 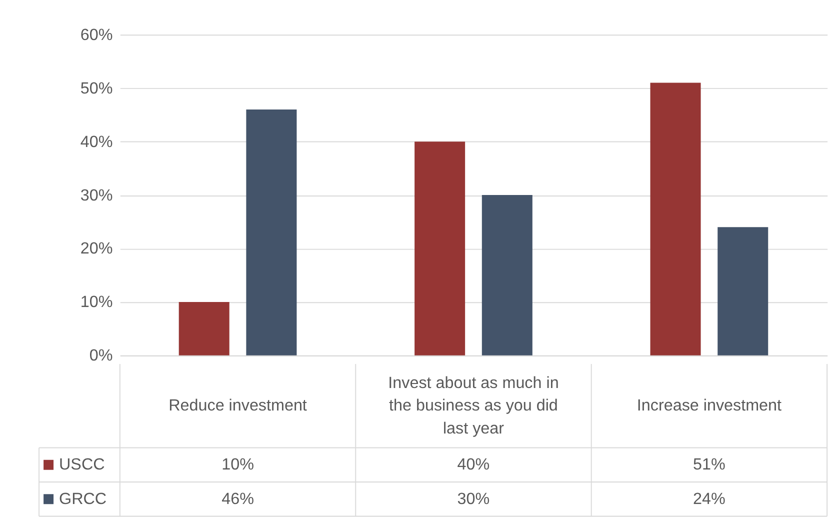 I want to click on data-label: 51%, so click(x=709, y=465).